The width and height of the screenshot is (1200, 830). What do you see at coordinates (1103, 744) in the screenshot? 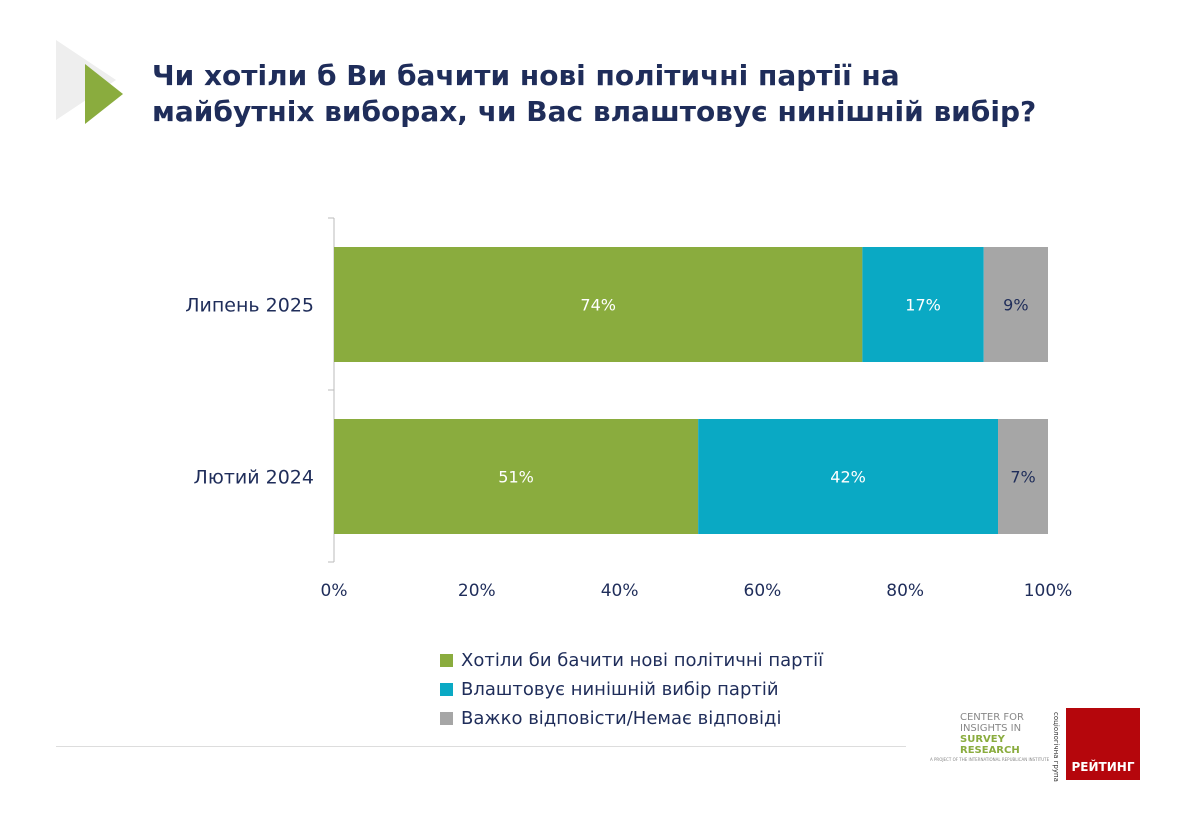
I see `rating-logo: РЕЙТИНГ` at bounding box center [1103, 744].